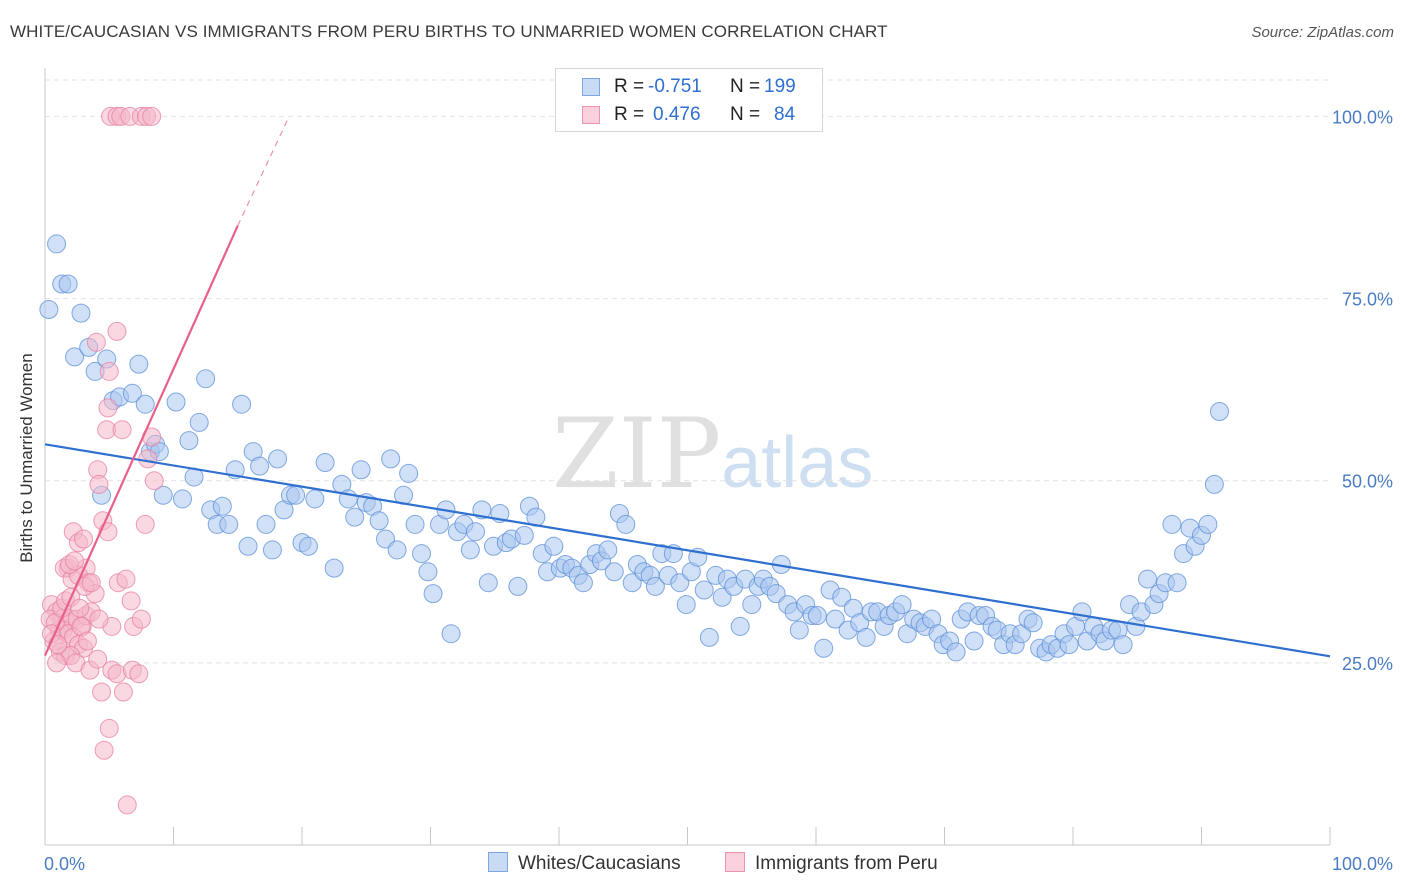 Image resolution: width=1406 pixels, height=892 pixels. I want to click on watermark-zip: ZIP, so click(637, 454).